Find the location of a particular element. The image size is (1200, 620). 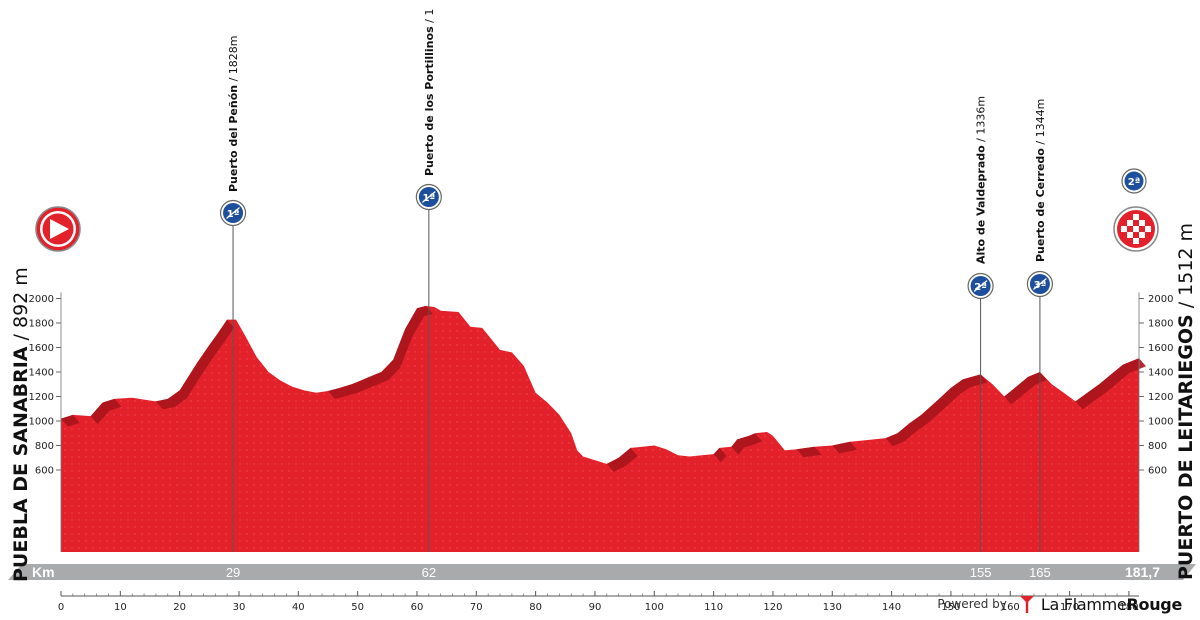

km-bar-label: Km is located at coordinates (43, 572).